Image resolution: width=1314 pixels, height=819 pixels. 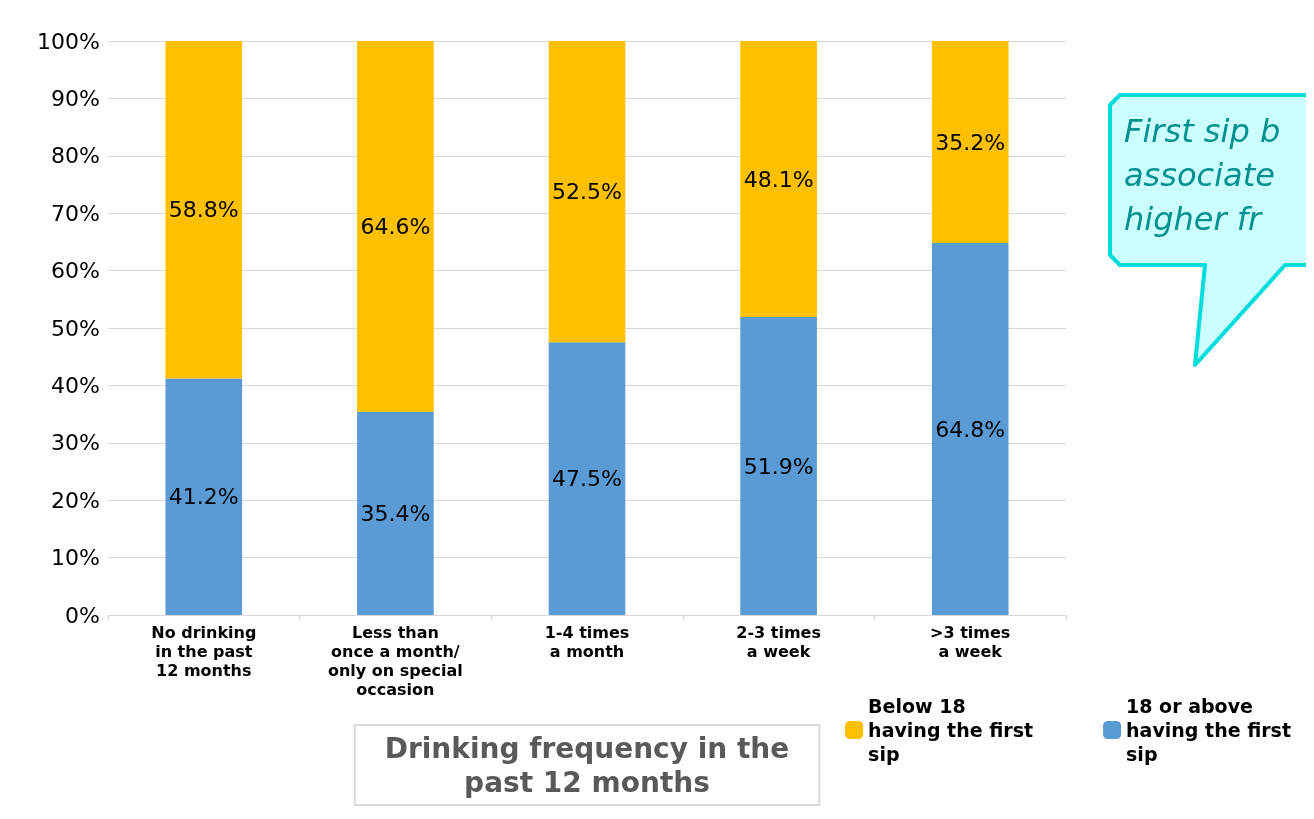 What do you see at coordinates (778, 642) in the screenshot?
I see `x-tick-label: 2-3 times a week` at bounding box center [778, 642].